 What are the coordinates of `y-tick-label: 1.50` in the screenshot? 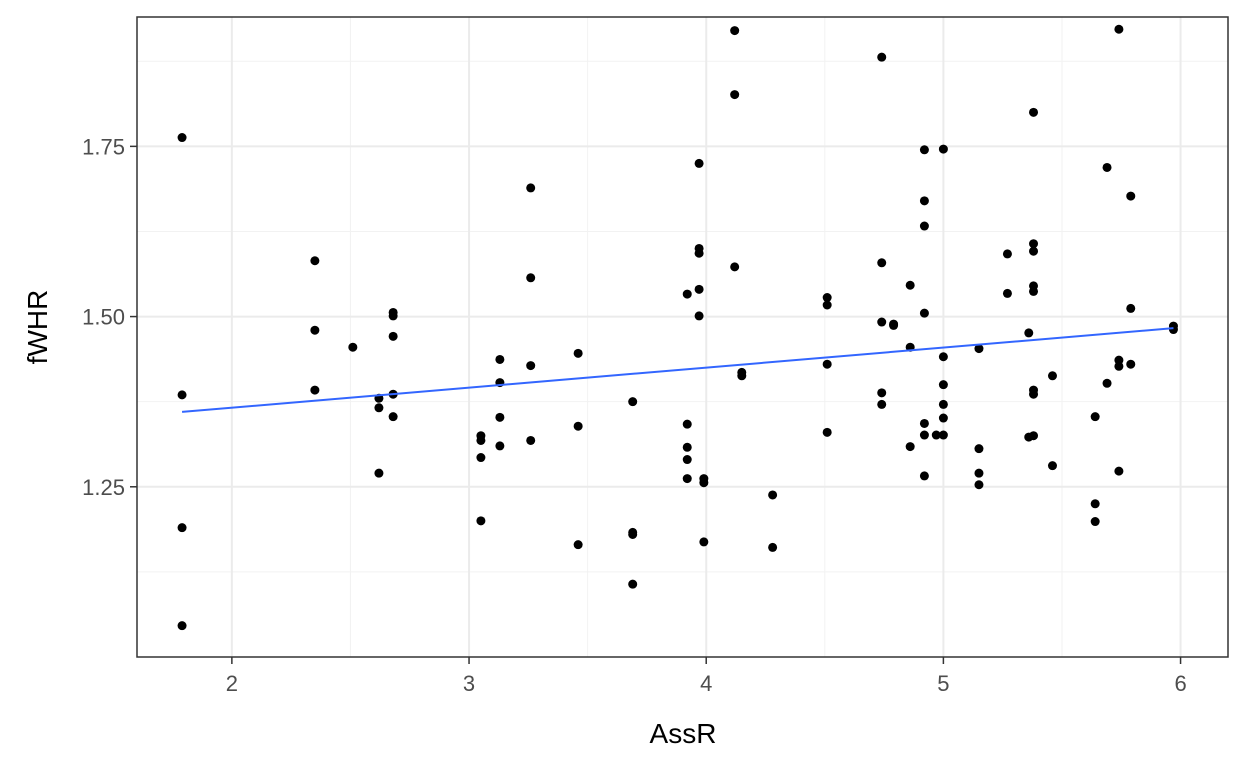 It's located at (103, 317).